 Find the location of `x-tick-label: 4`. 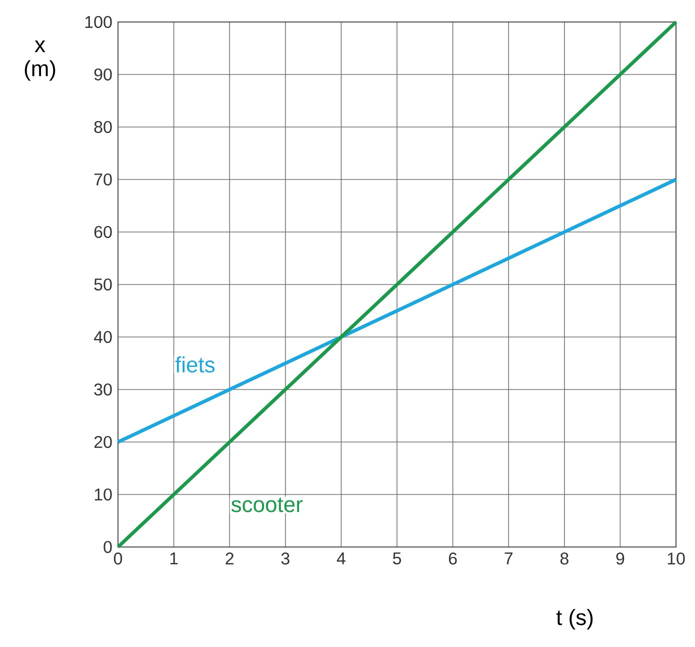

x-tick-label: 4 is located at coordinates (341, 558).